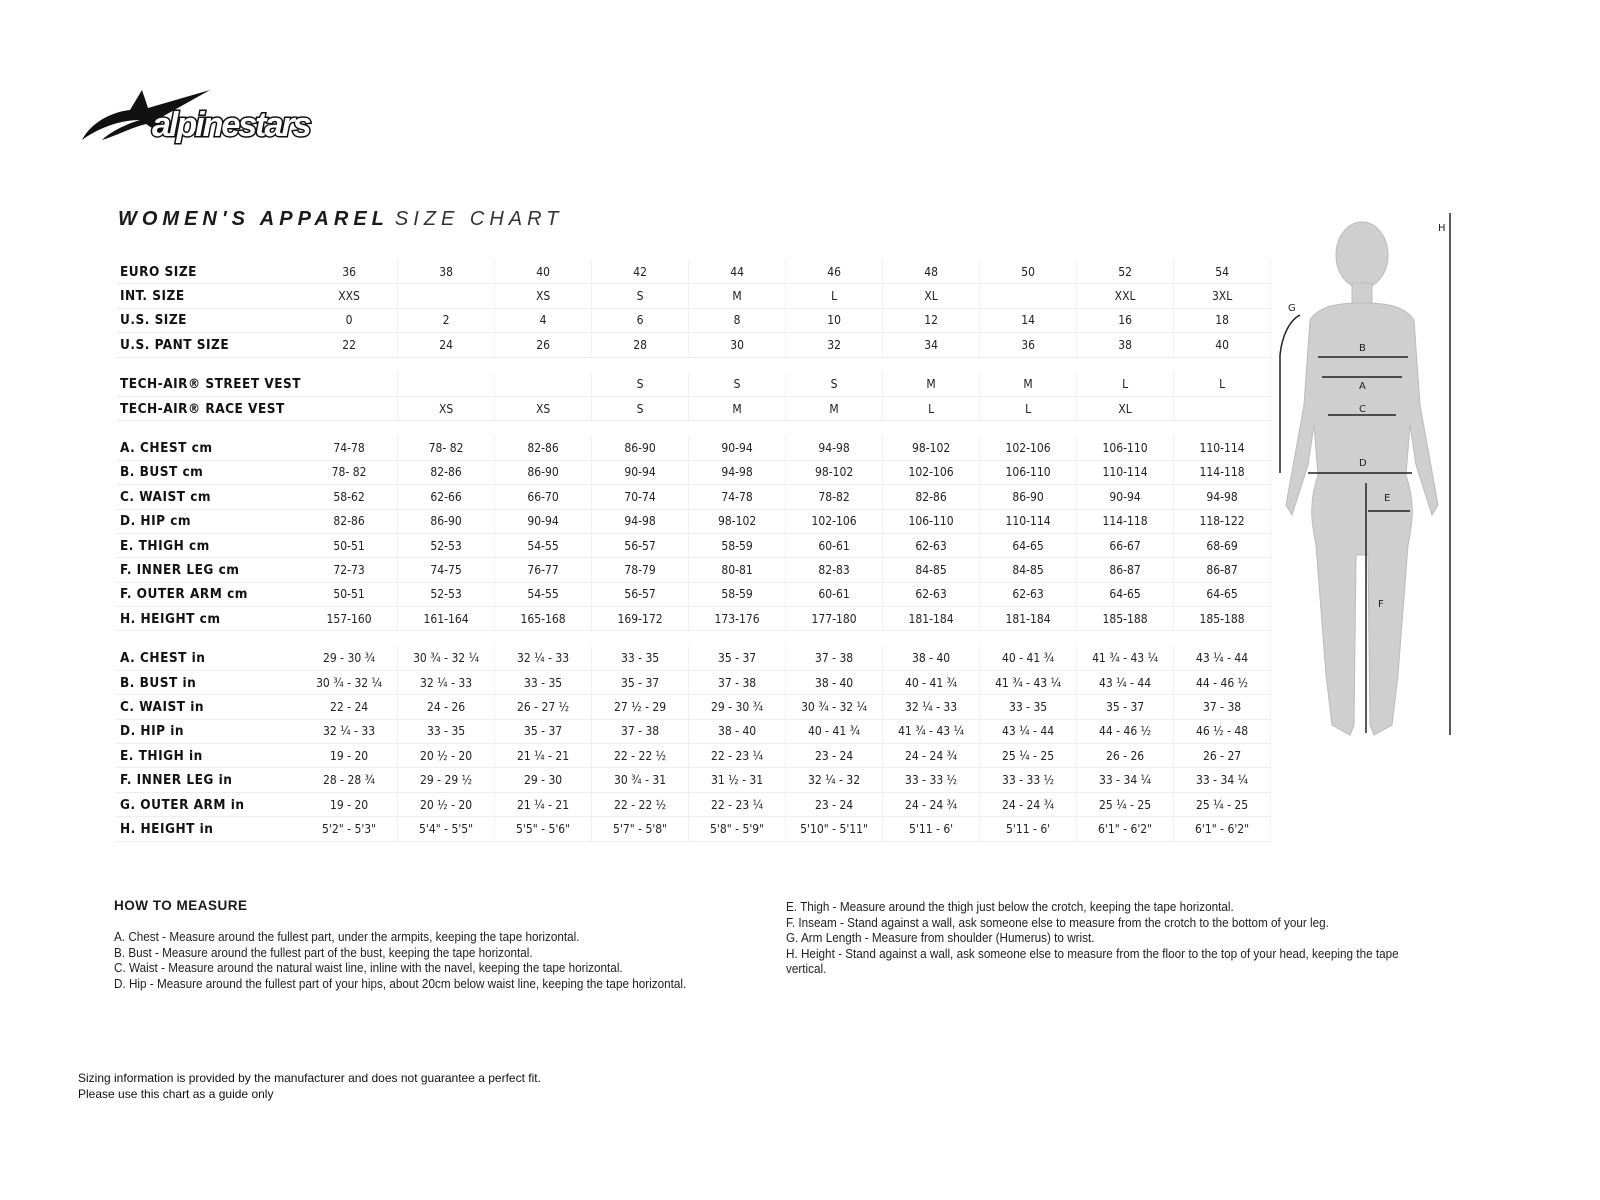 The width and height of the screenshot is (1600, 1200). I want to click on table-cell: 78- 82, so click(350, 473).